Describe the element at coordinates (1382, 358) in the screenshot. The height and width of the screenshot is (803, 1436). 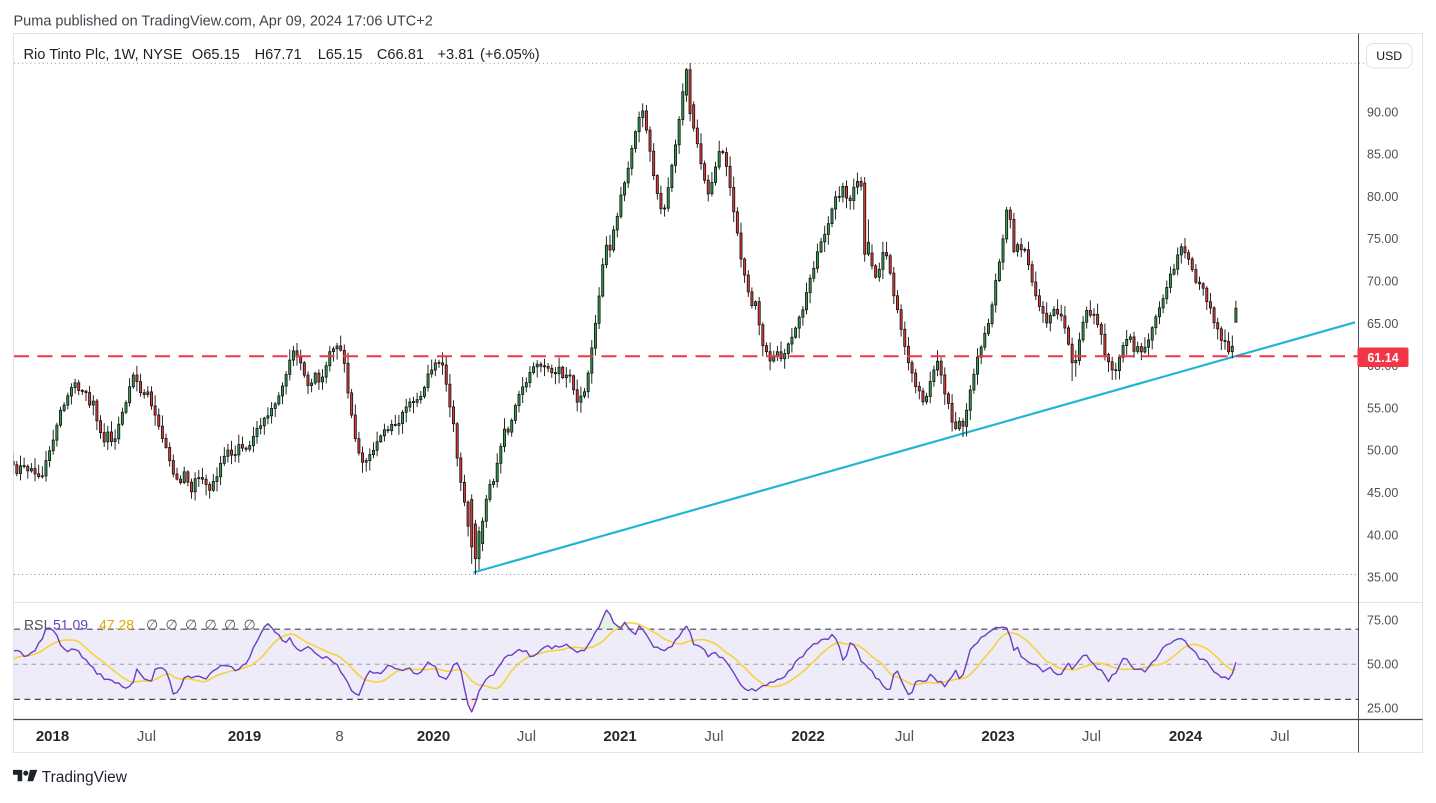
I see `svg-text: 61.14` at that location.